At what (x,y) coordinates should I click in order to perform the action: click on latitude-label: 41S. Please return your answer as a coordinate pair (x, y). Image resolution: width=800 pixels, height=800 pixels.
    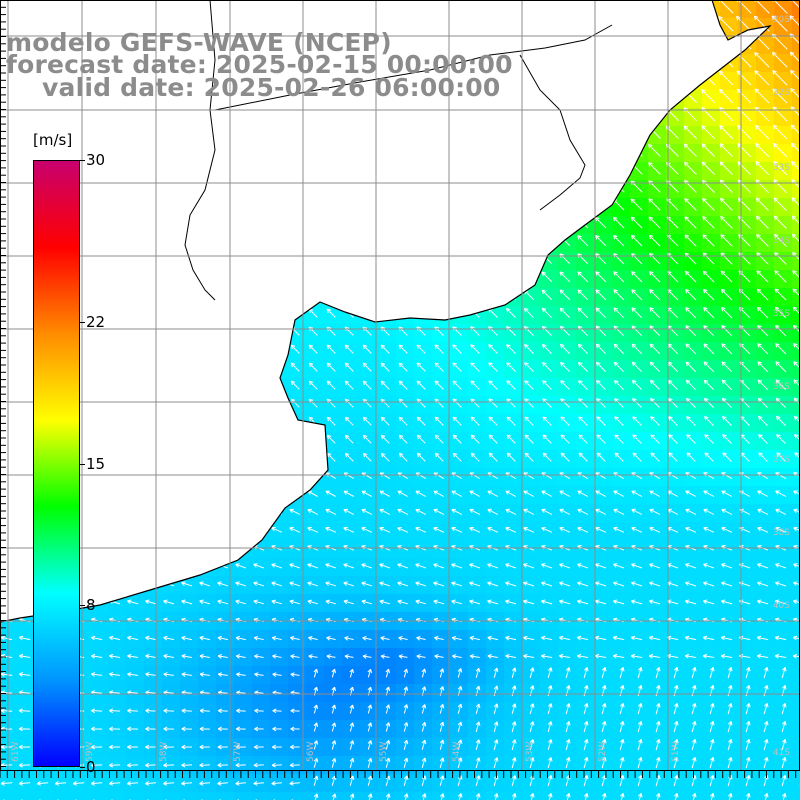
    Looking at the image, I should click on (781, 753).